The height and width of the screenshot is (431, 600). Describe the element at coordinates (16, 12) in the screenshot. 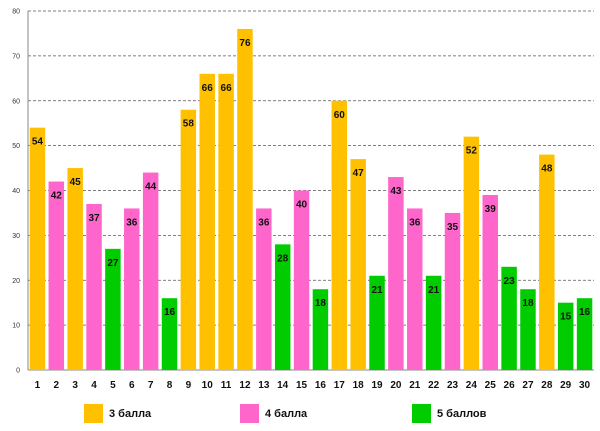

I see `y-tick-label: 80` at that location.